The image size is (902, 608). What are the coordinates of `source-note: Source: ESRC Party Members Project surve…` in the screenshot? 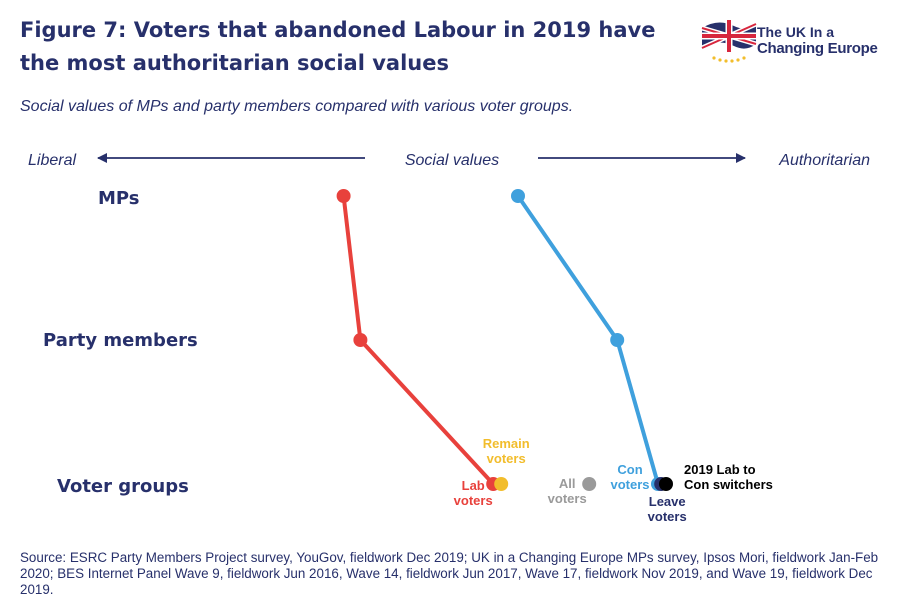 It's located at (449, 573).